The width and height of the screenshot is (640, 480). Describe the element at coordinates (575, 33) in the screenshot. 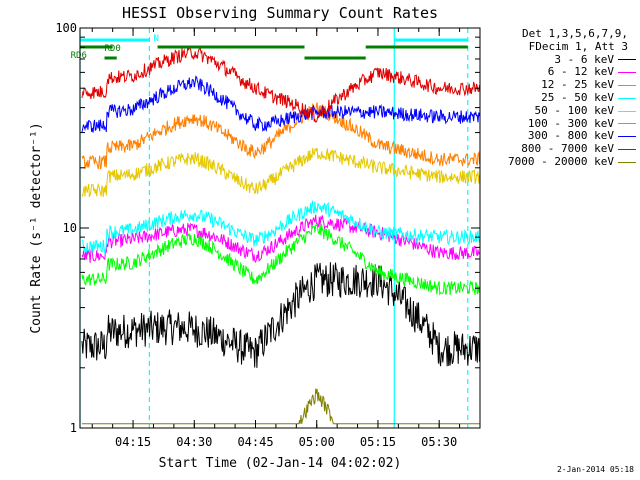

I see `legend-header-detectors: Det 1,3,5,6,7,9,` at that location.